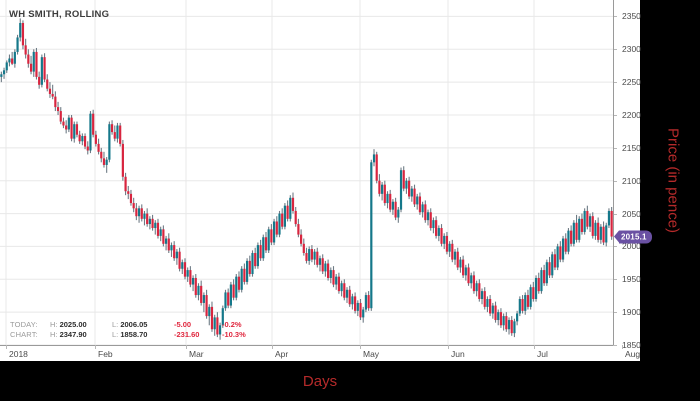 The height and width of the screenshot is (401, 700). I want to click on x-axis-tick-label: 2018, so click(18, 354).